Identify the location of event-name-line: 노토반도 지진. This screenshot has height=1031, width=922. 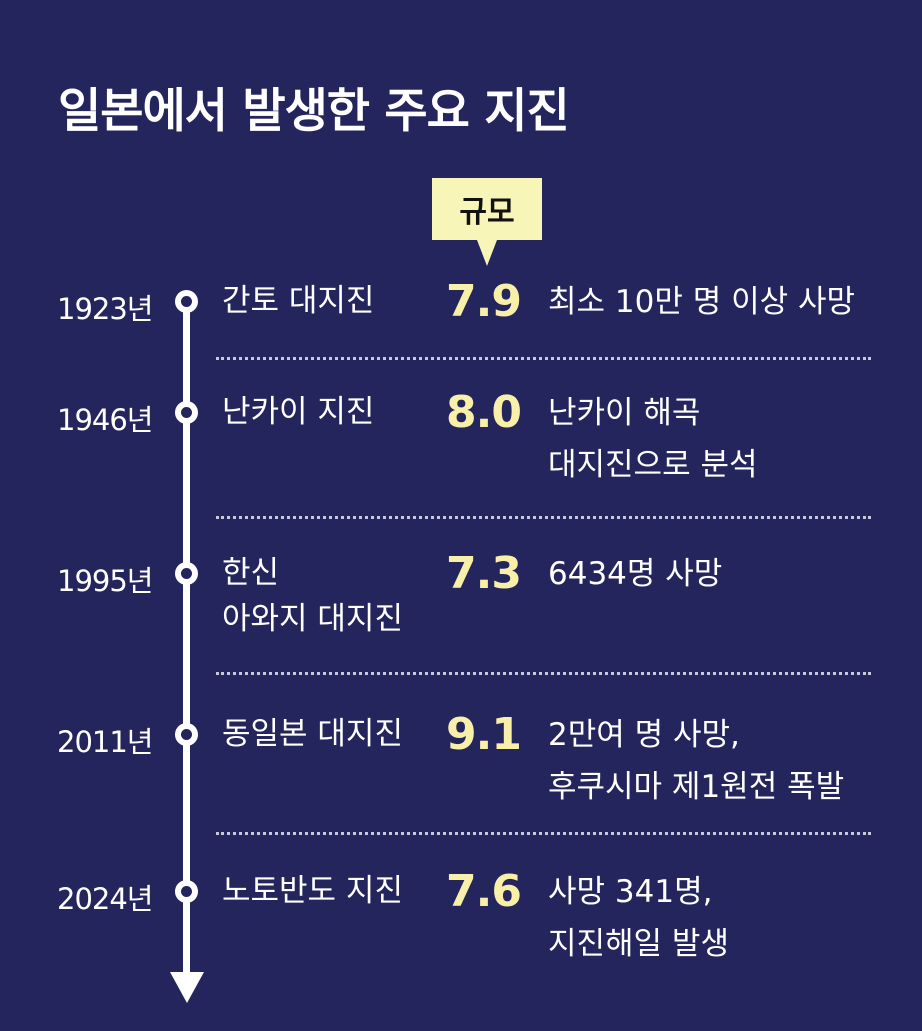
(312, 891).